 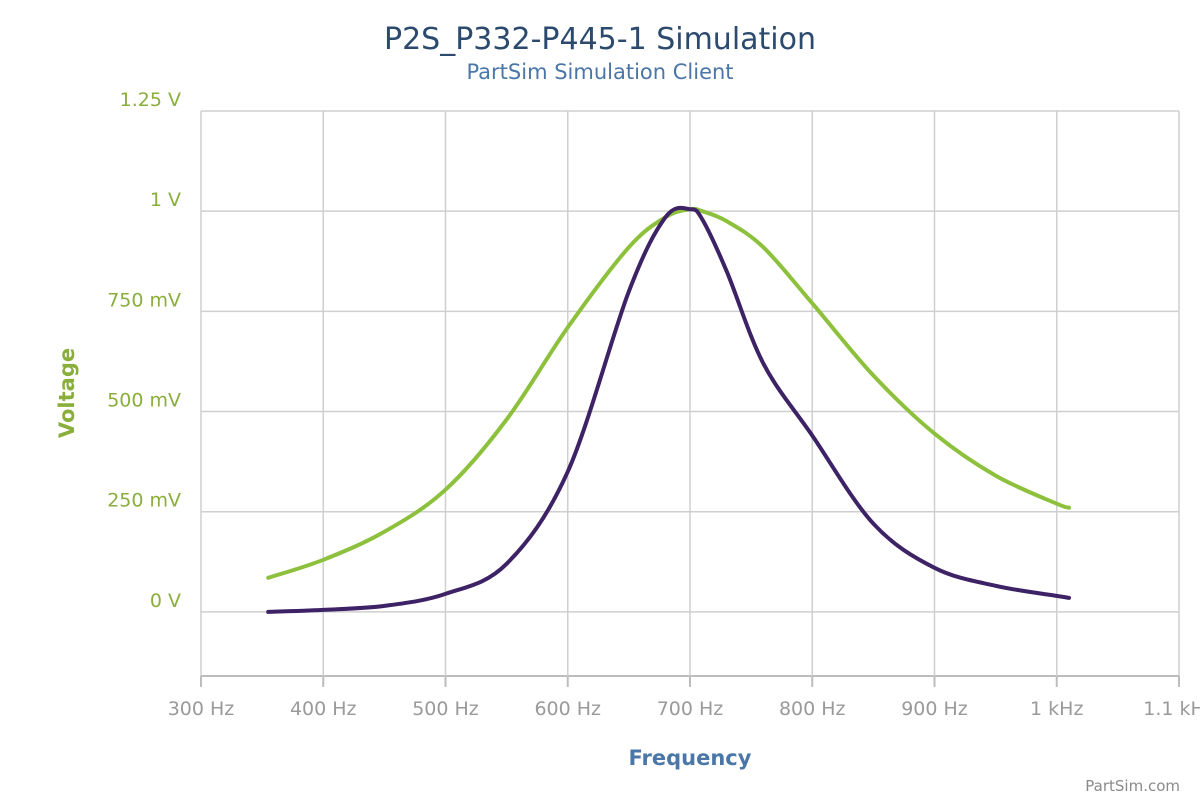 What do you see at coordinates (567, 709) in the screenshot?
I see `x-tick-label: 600 Hz` at bounding box center [567, 709].